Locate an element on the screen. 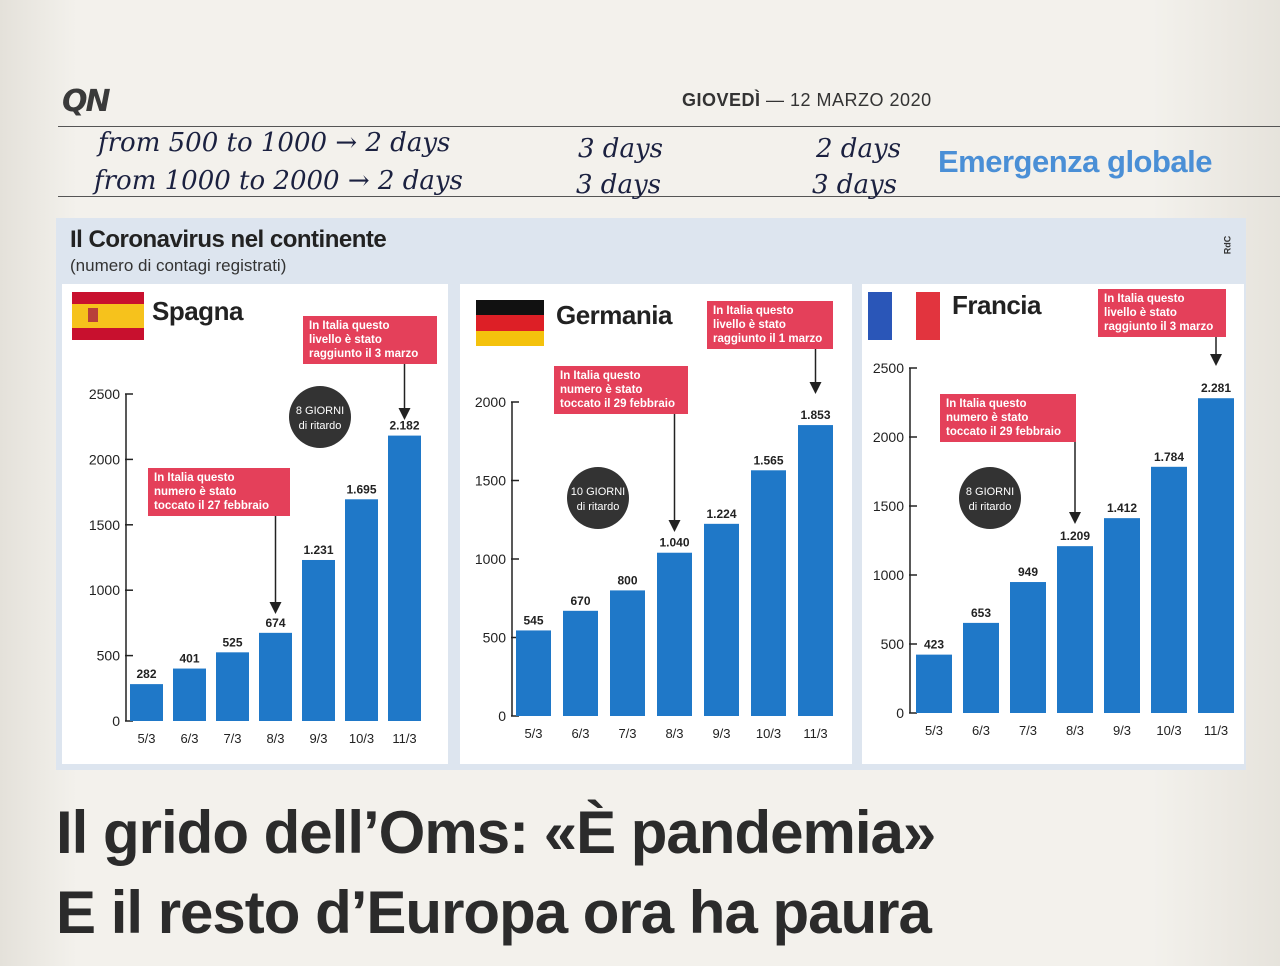  x-tick-label-germany-5: 10/3 is located at coordinates (768, 733).